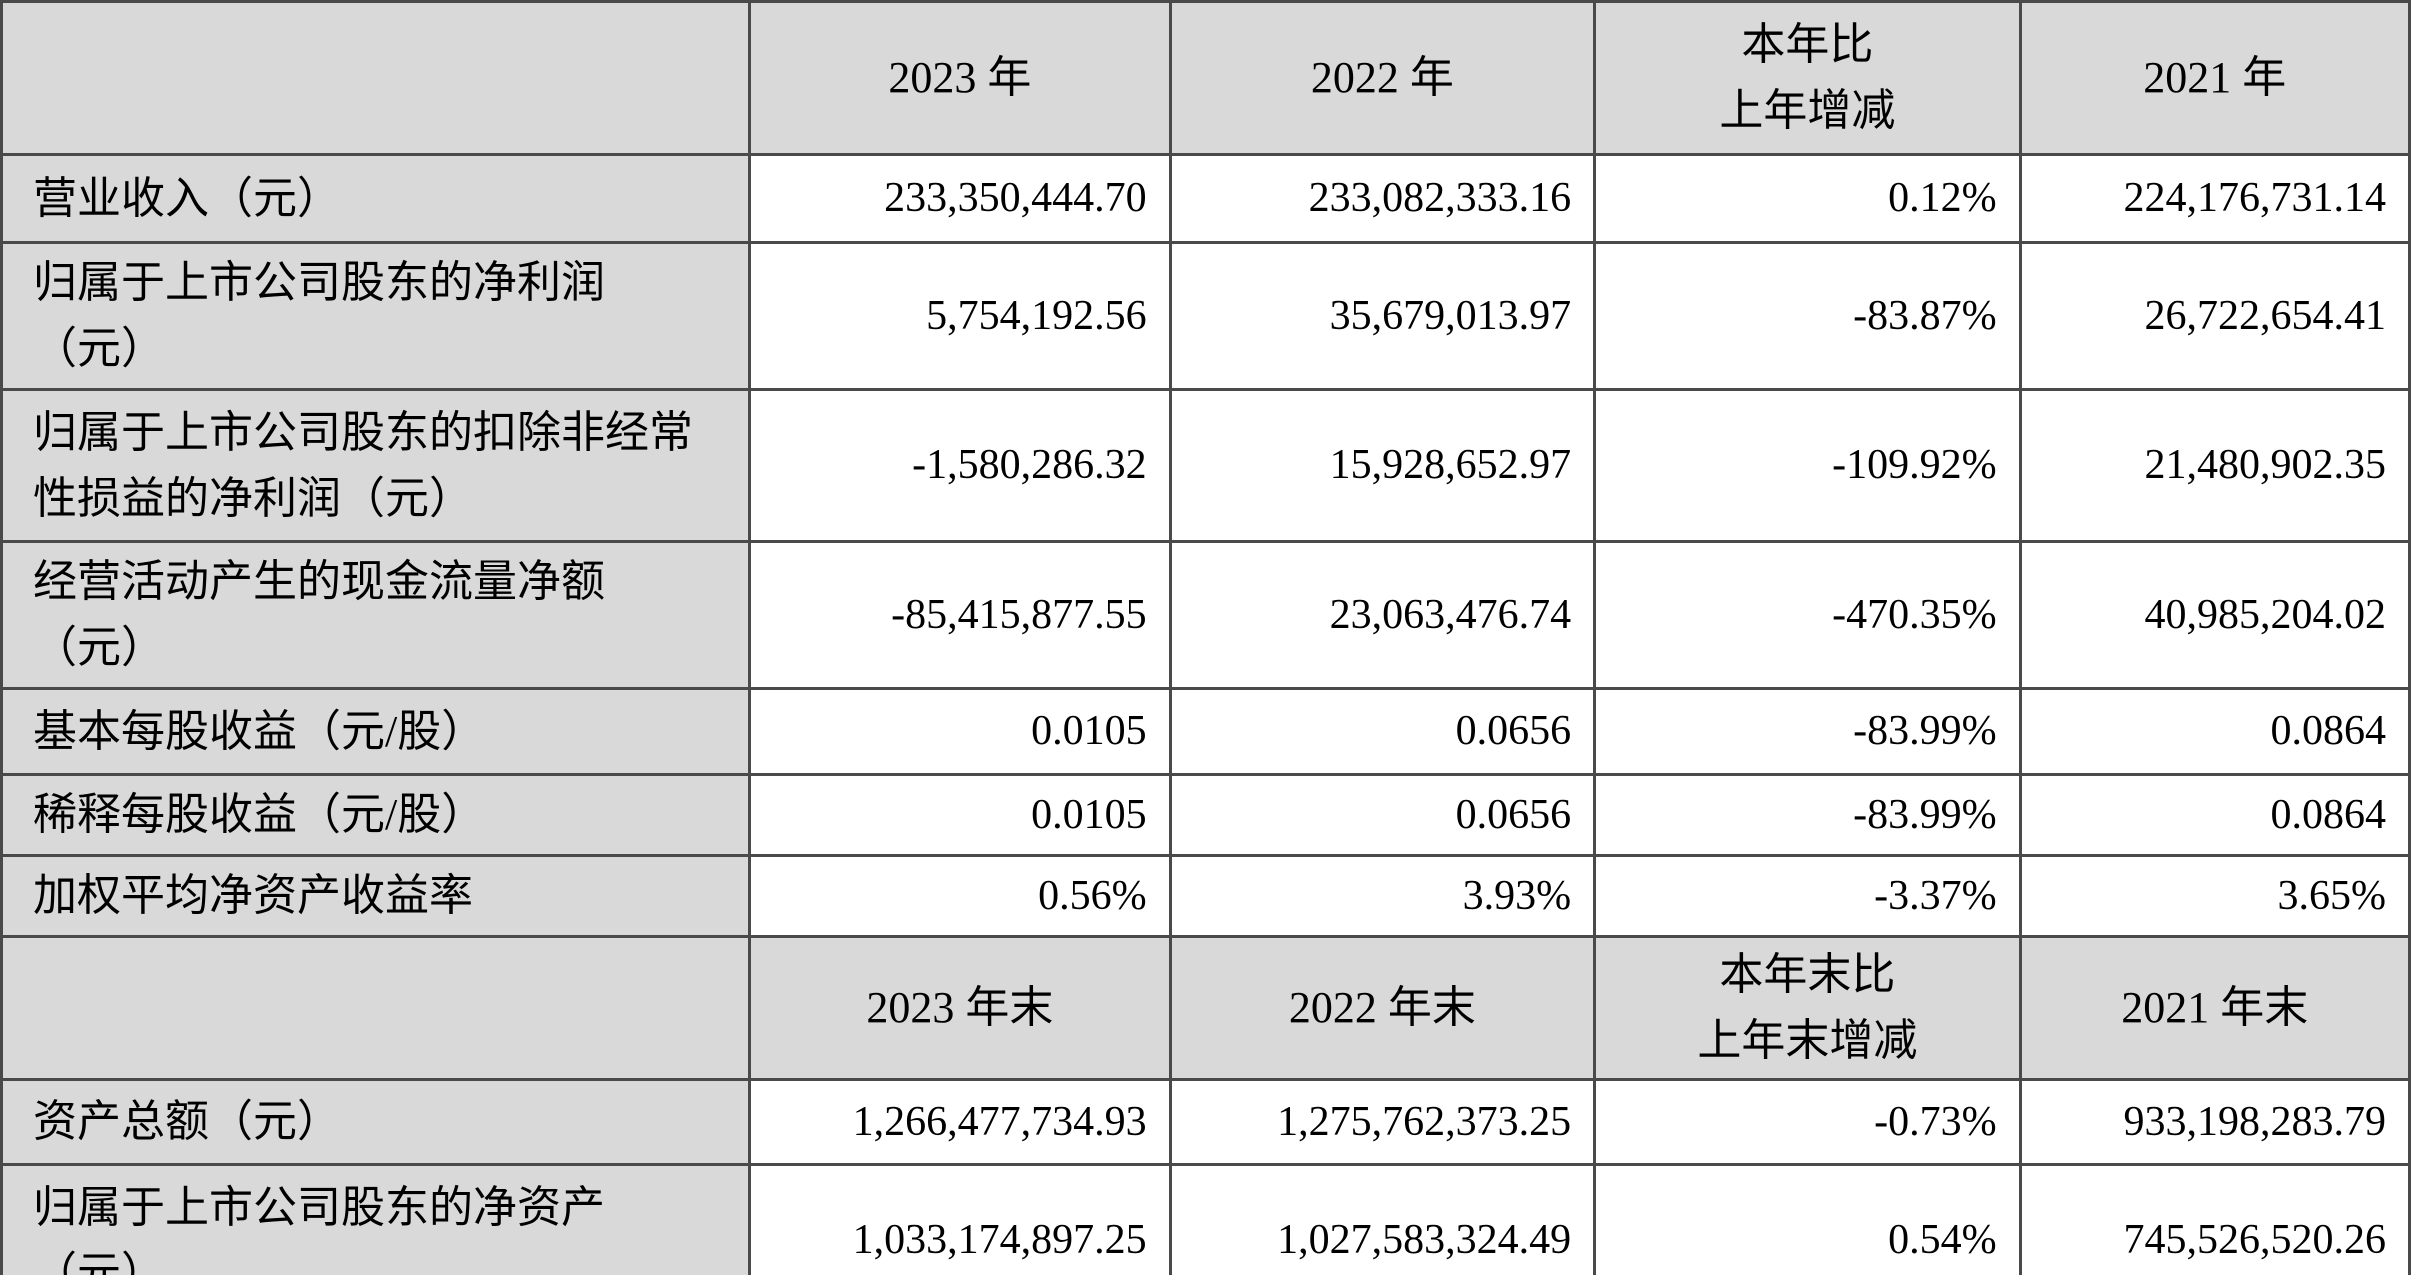  Describe the element at coordinates (1382, 198) in the screenshot. I see `cell-2022: 233,082,333.16` at that location.